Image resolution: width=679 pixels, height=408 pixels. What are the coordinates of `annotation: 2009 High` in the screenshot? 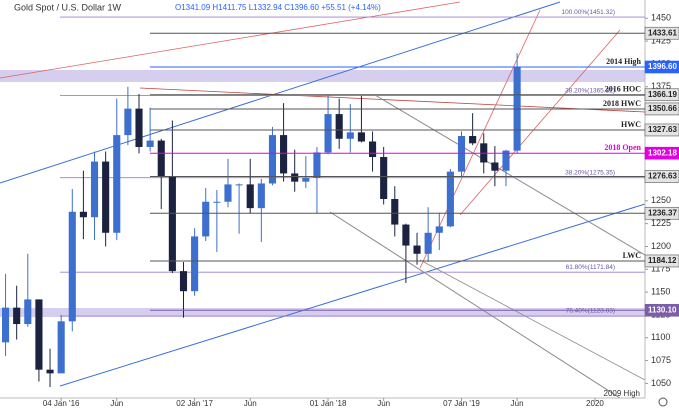 It's located at (622, 393).